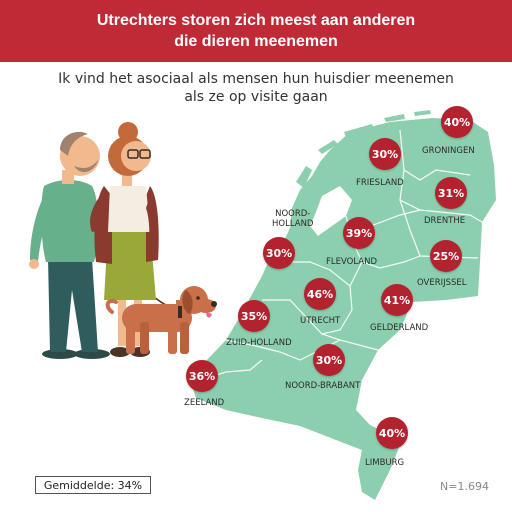 This screenshot has height=512, width=512. Describe the element at coordinates (161, 320) in the screenshot. I see `dog-illustration` at that location.